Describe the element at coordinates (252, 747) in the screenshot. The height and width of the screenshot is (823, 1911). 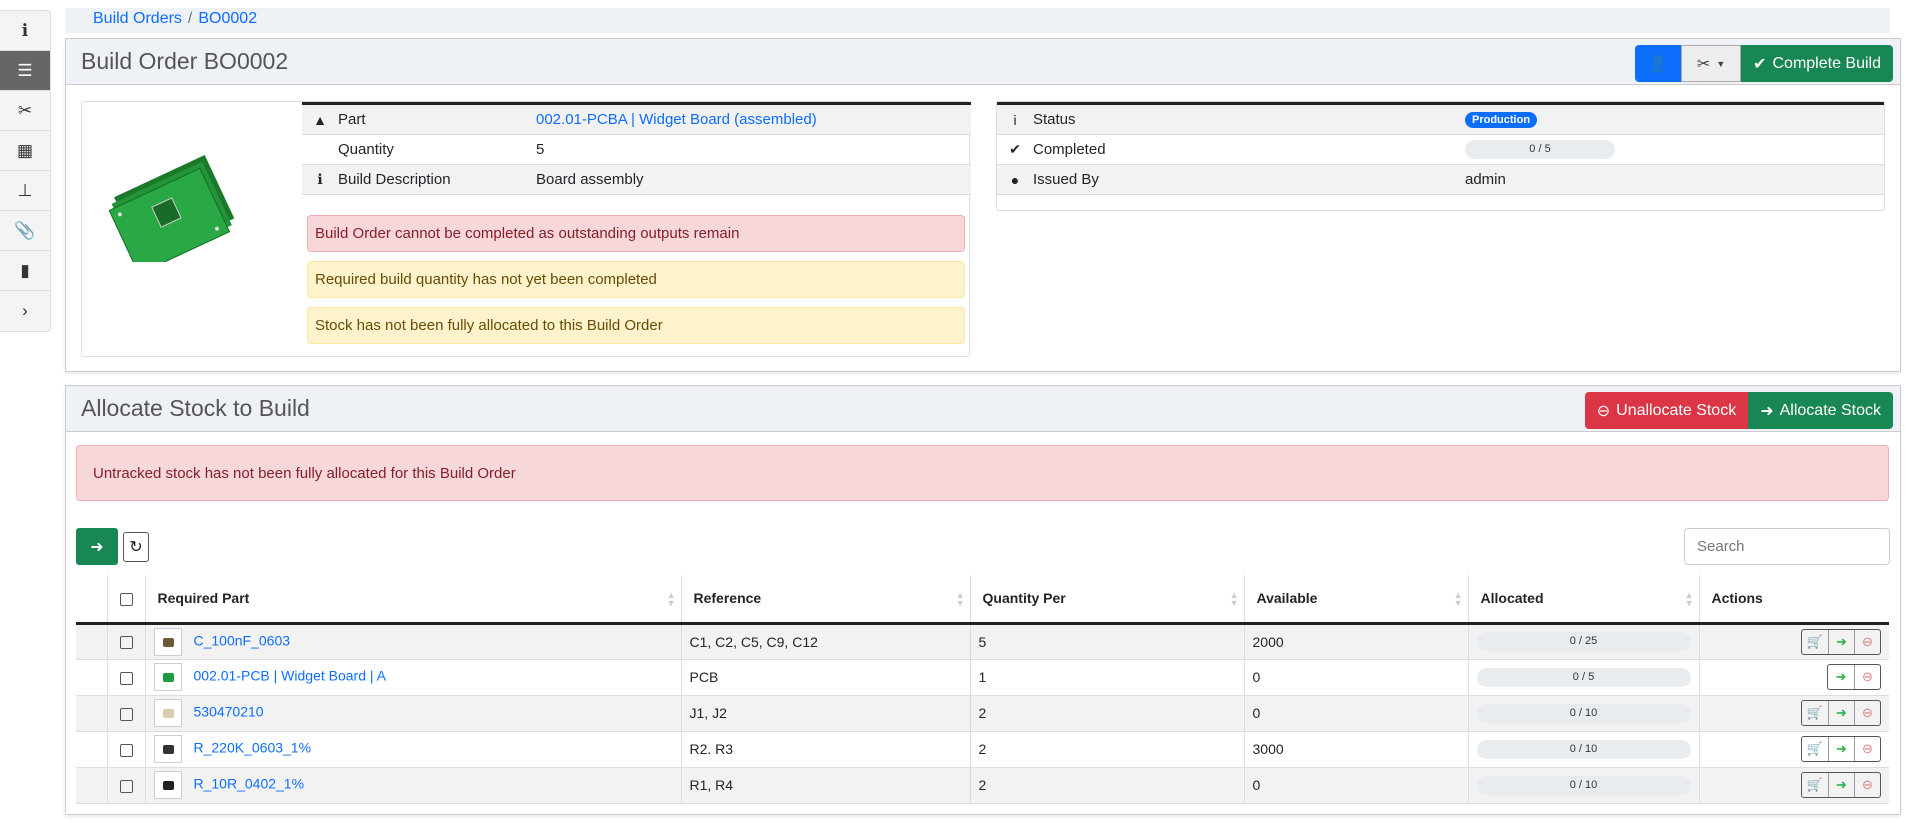
I see `part-link: R_220K_0603_1%` at that location.